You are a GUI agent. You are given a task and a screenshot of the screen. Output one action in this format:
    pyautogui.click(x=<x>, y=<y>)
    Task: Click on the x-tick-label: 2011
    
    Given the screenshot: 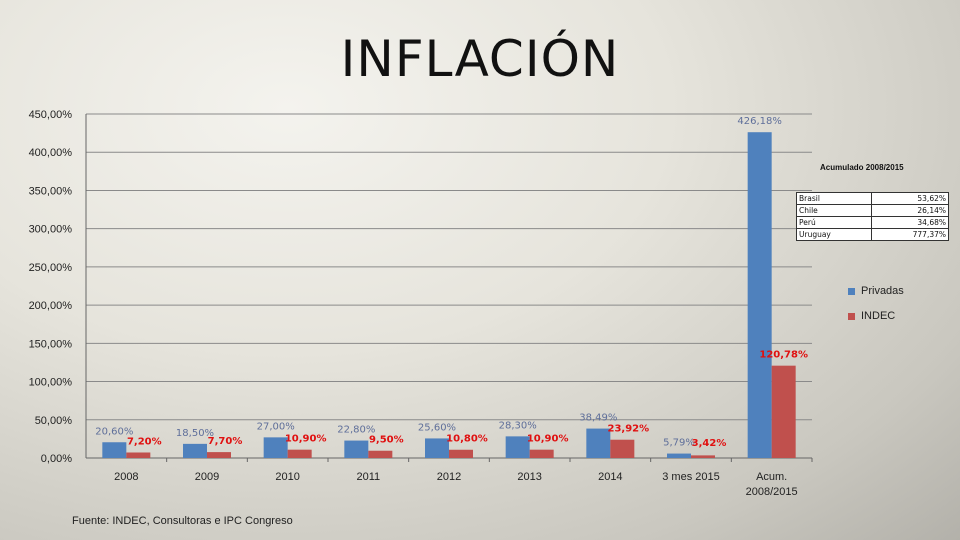 What is the action you would take?
    pyautogui.click(x=369, y=477)
    